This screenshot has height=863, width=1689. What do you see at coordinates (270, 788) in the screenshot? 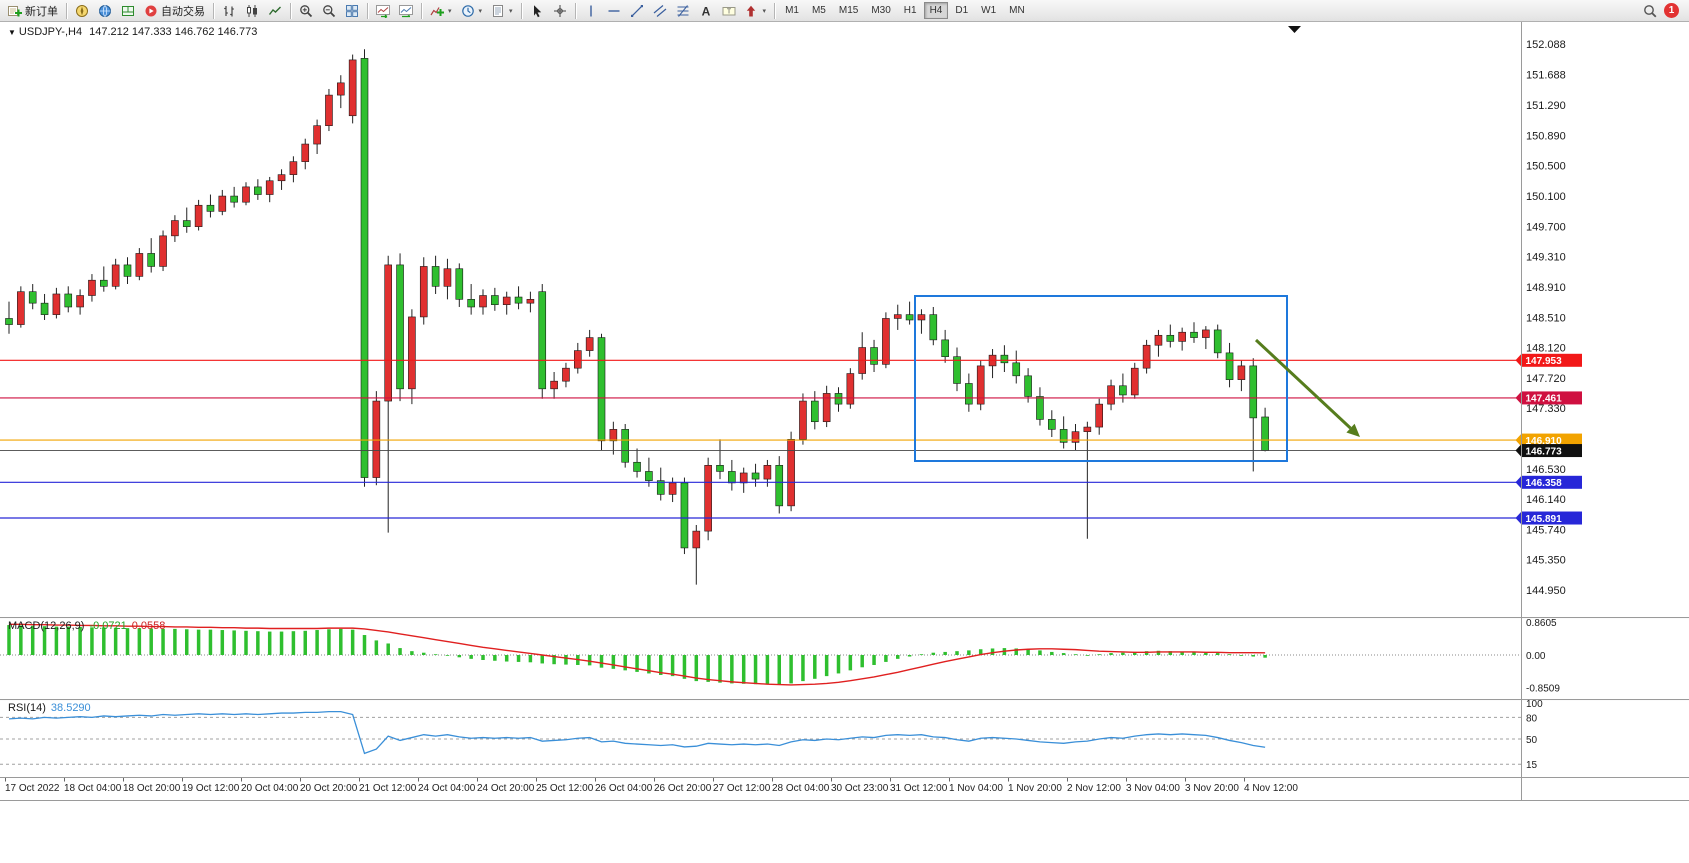
I see `time-axis-label: 20 Oct 04:00` at bounding box center [270, 788].